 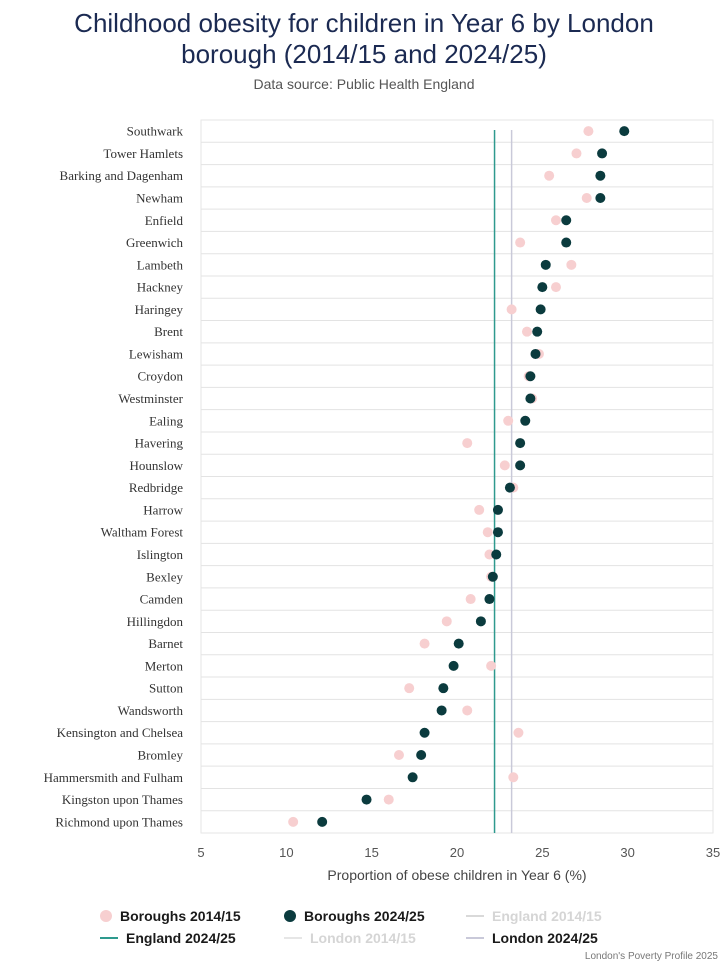 I want to click on category-label: Bromley, so click(x=161, y=755).